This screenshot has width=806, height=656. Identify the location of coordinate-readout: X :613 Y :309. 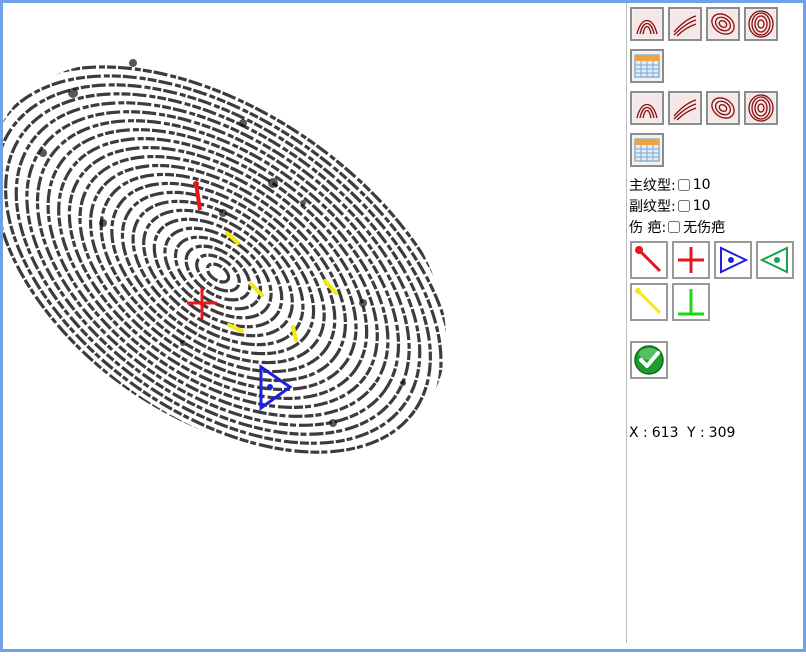
(684, 433).